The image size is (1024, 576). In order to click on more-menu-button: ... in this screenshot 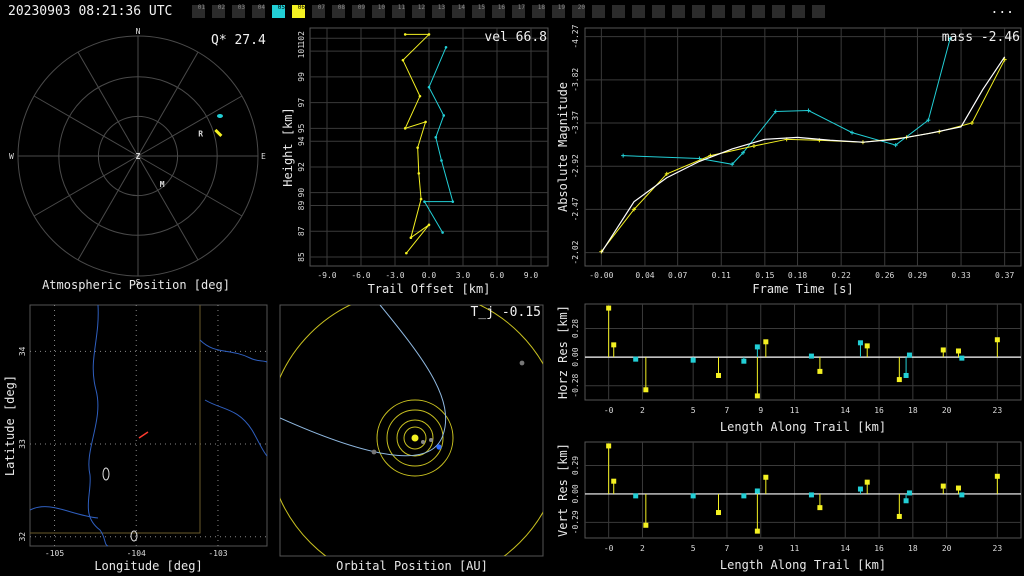, I will do `click(1002, 9)`.